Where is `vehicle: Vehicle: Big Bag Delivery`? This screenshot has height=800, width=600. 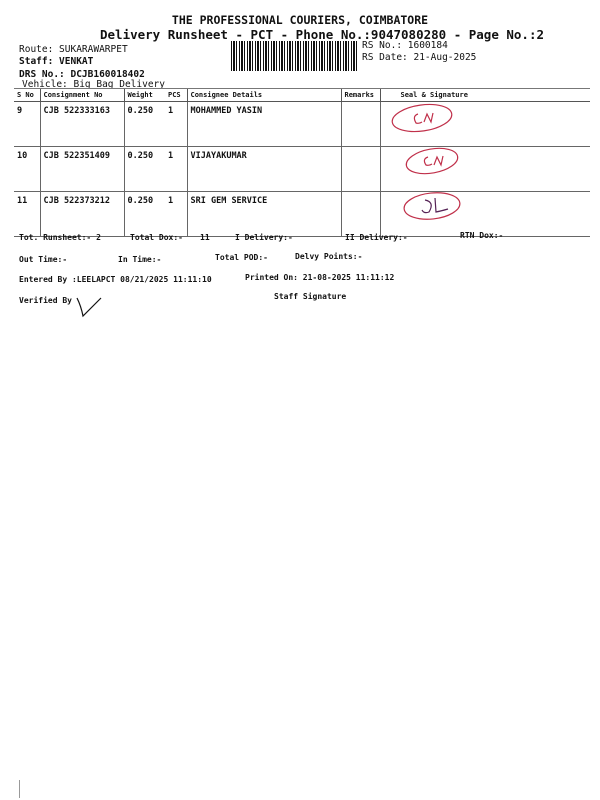
vehicle: Vehicle: Big Bag Delivery is located at coordinates (93, 84).